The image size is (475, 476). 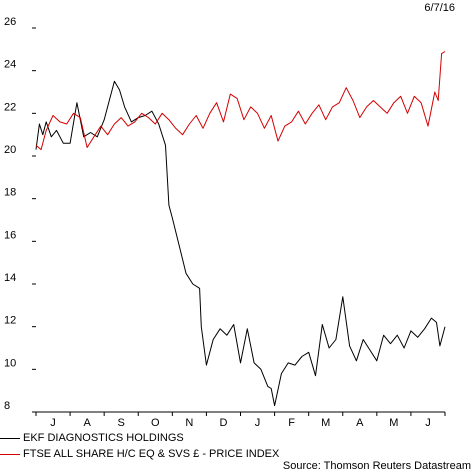 What do you see at coordinates (10, 438) in the screenshot?
I see `legend-swatch-ekf` at bounding box center [10, 438].